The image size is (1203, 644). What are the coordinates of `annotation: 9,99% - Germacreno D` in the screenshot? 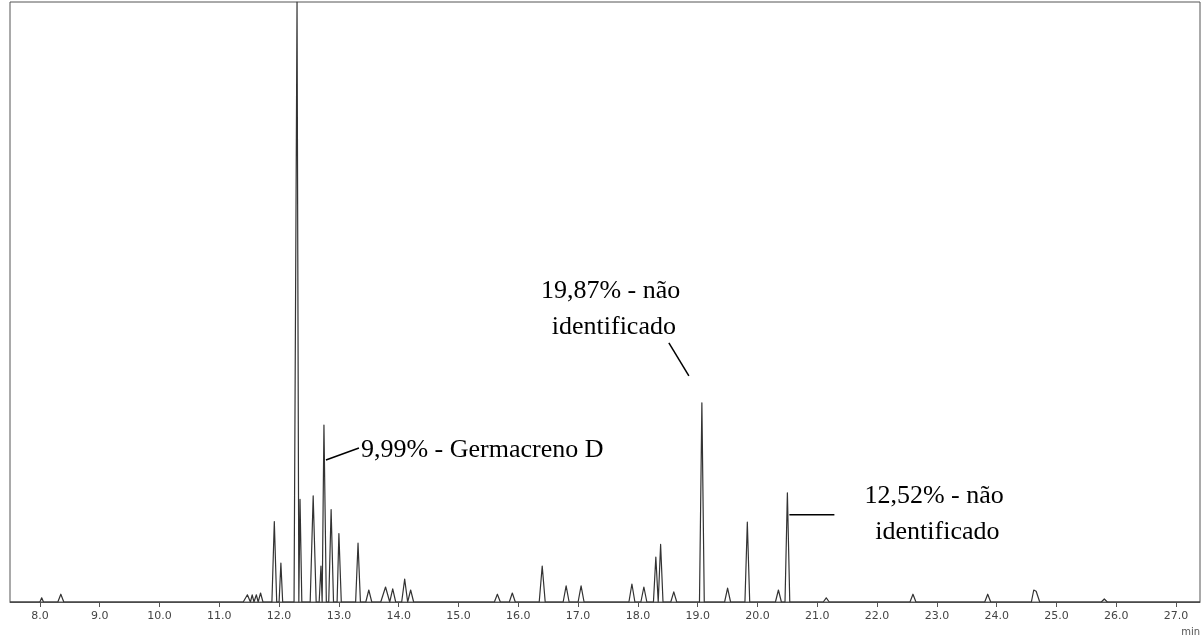 It's located at (482, 448).